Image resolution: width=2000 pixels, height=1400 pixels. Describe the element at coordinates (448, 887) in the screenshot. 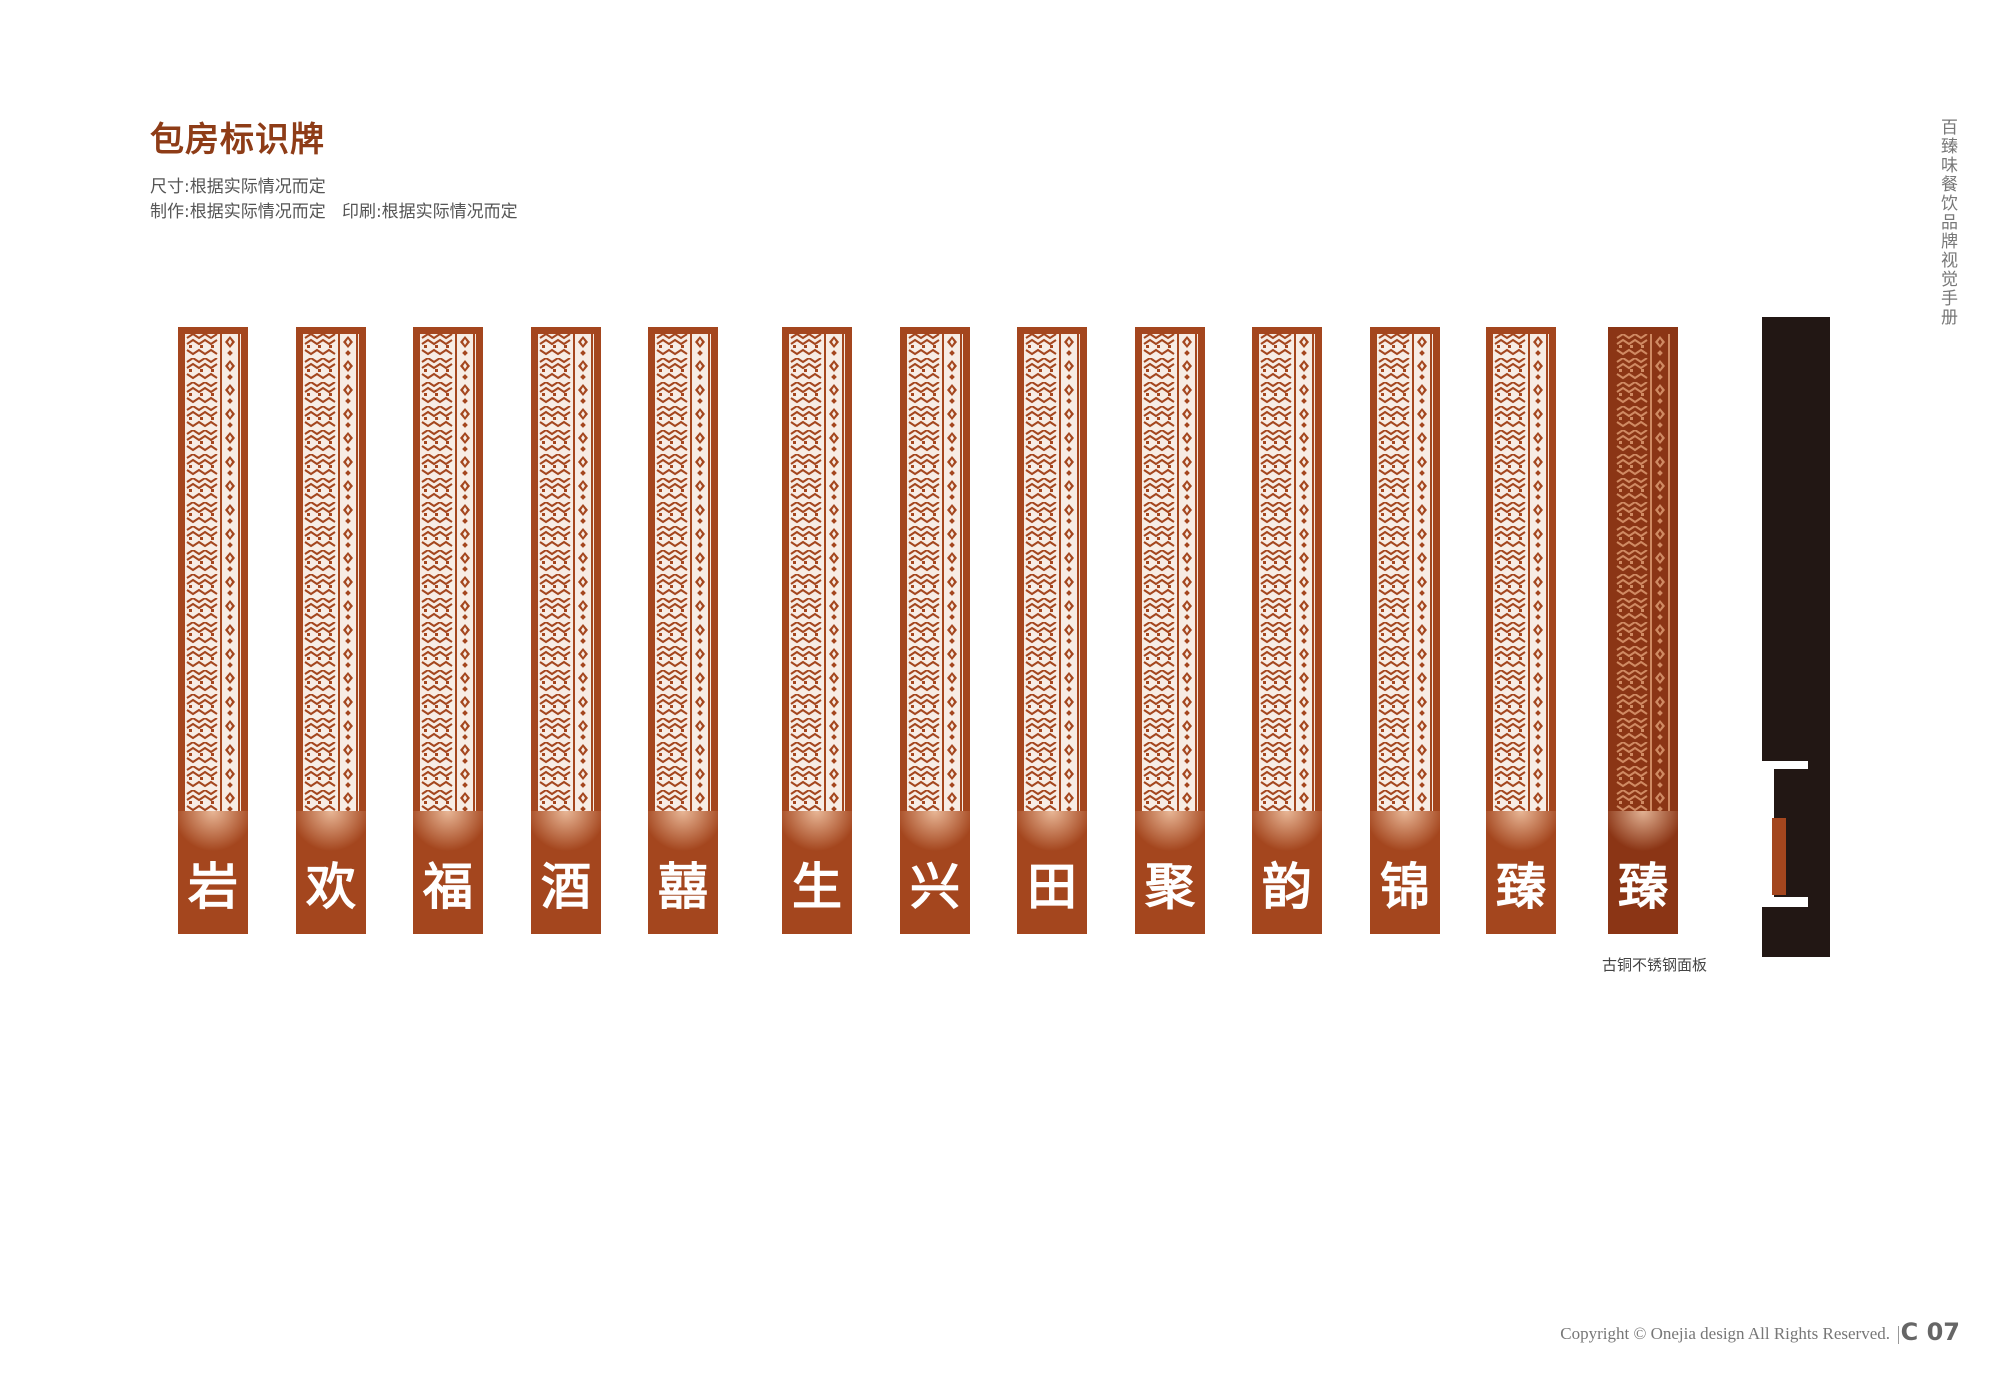

I see `room-name: 福` at that location.